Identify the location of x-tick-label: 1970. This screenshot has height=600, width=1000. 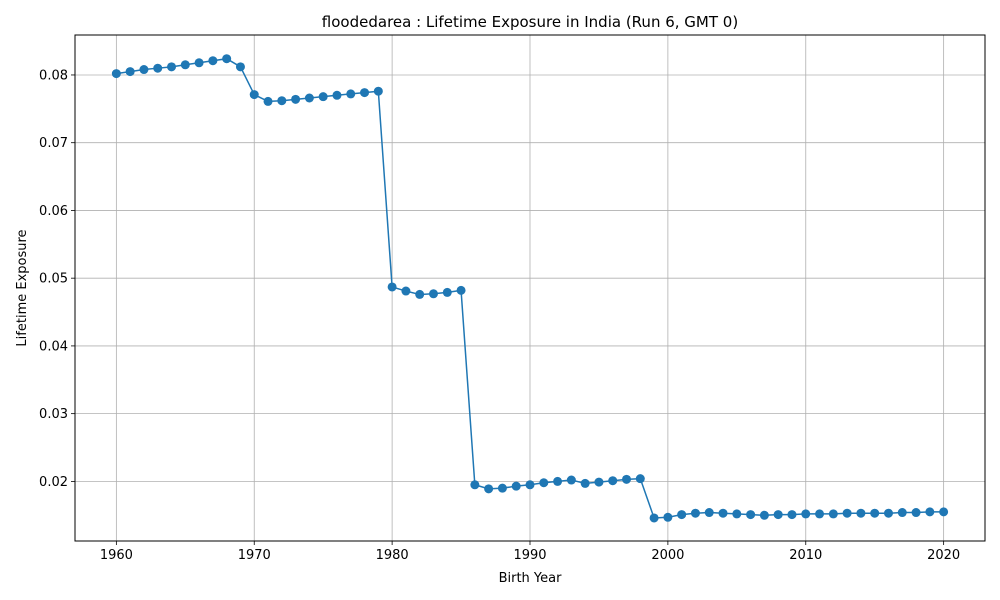
(254, 555).